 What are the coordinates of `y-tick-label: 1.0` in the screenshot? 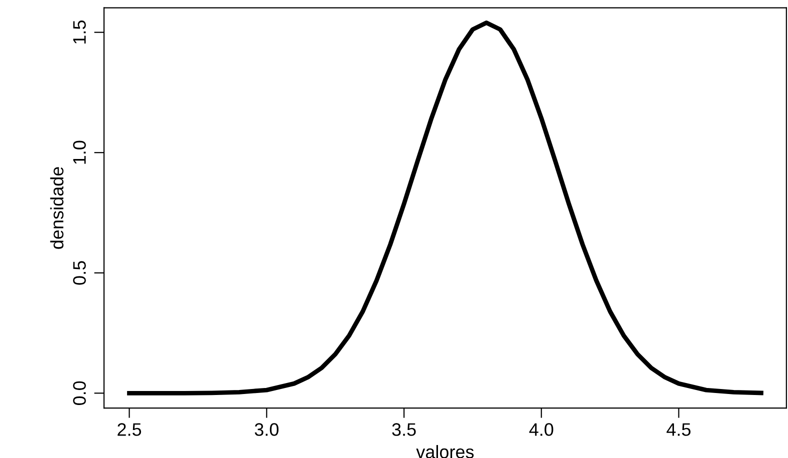 It's located at (79, 152).